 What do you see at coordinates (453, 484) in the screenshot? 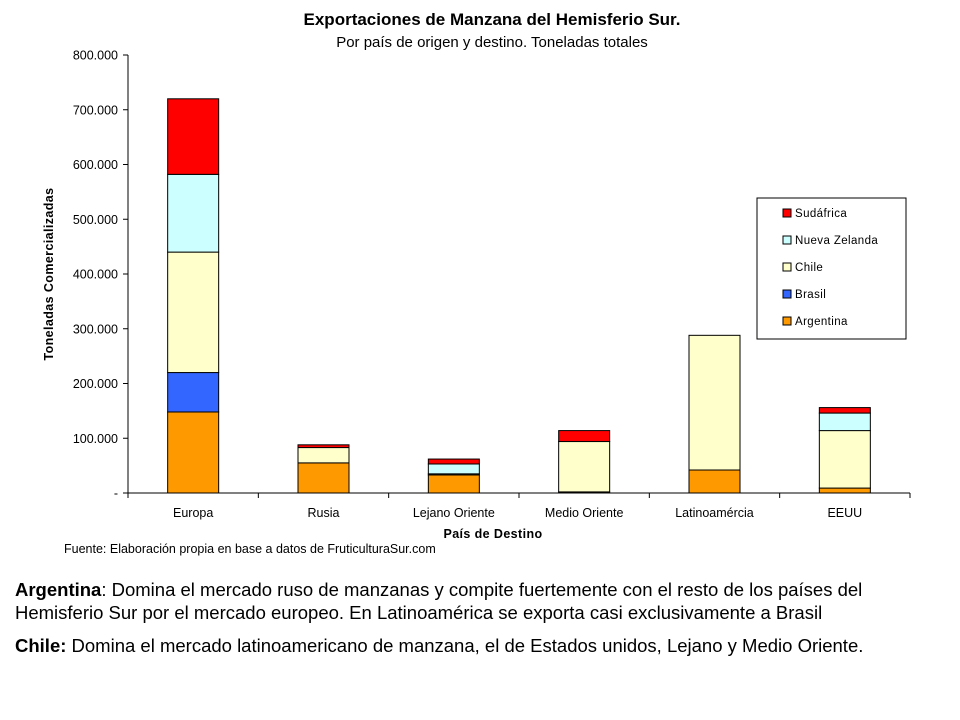
I see `bar-lejano-oriente-argentina` at bounding box center [453, 484].